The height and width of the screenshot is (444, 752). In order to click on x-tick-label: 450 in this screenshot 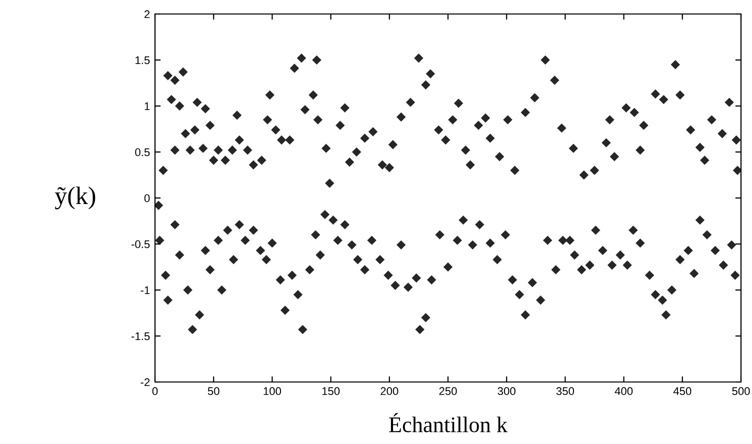, I will do `click(682, 391)`.